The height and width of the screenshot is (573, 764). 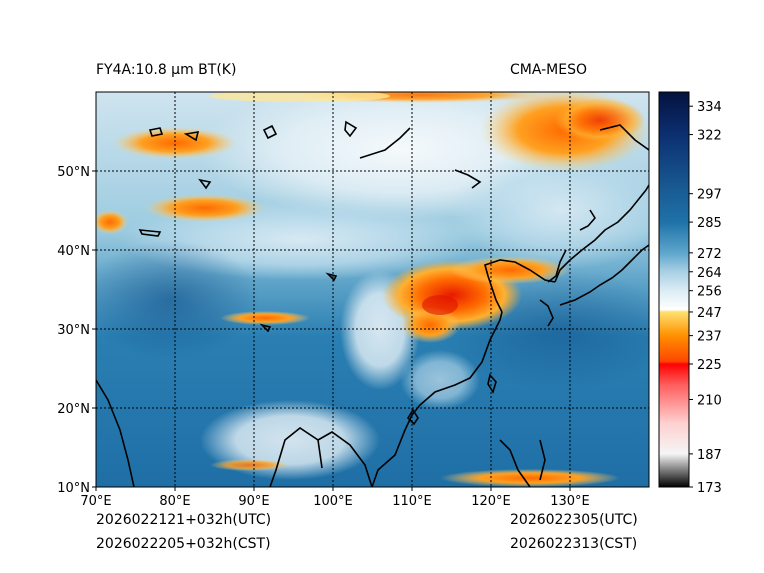 What do you see at coordinates (166, 70) in the screenshot?
I see `product-title: FY4A:10.8 µm BT(K)` at bounding box center [166, 70].